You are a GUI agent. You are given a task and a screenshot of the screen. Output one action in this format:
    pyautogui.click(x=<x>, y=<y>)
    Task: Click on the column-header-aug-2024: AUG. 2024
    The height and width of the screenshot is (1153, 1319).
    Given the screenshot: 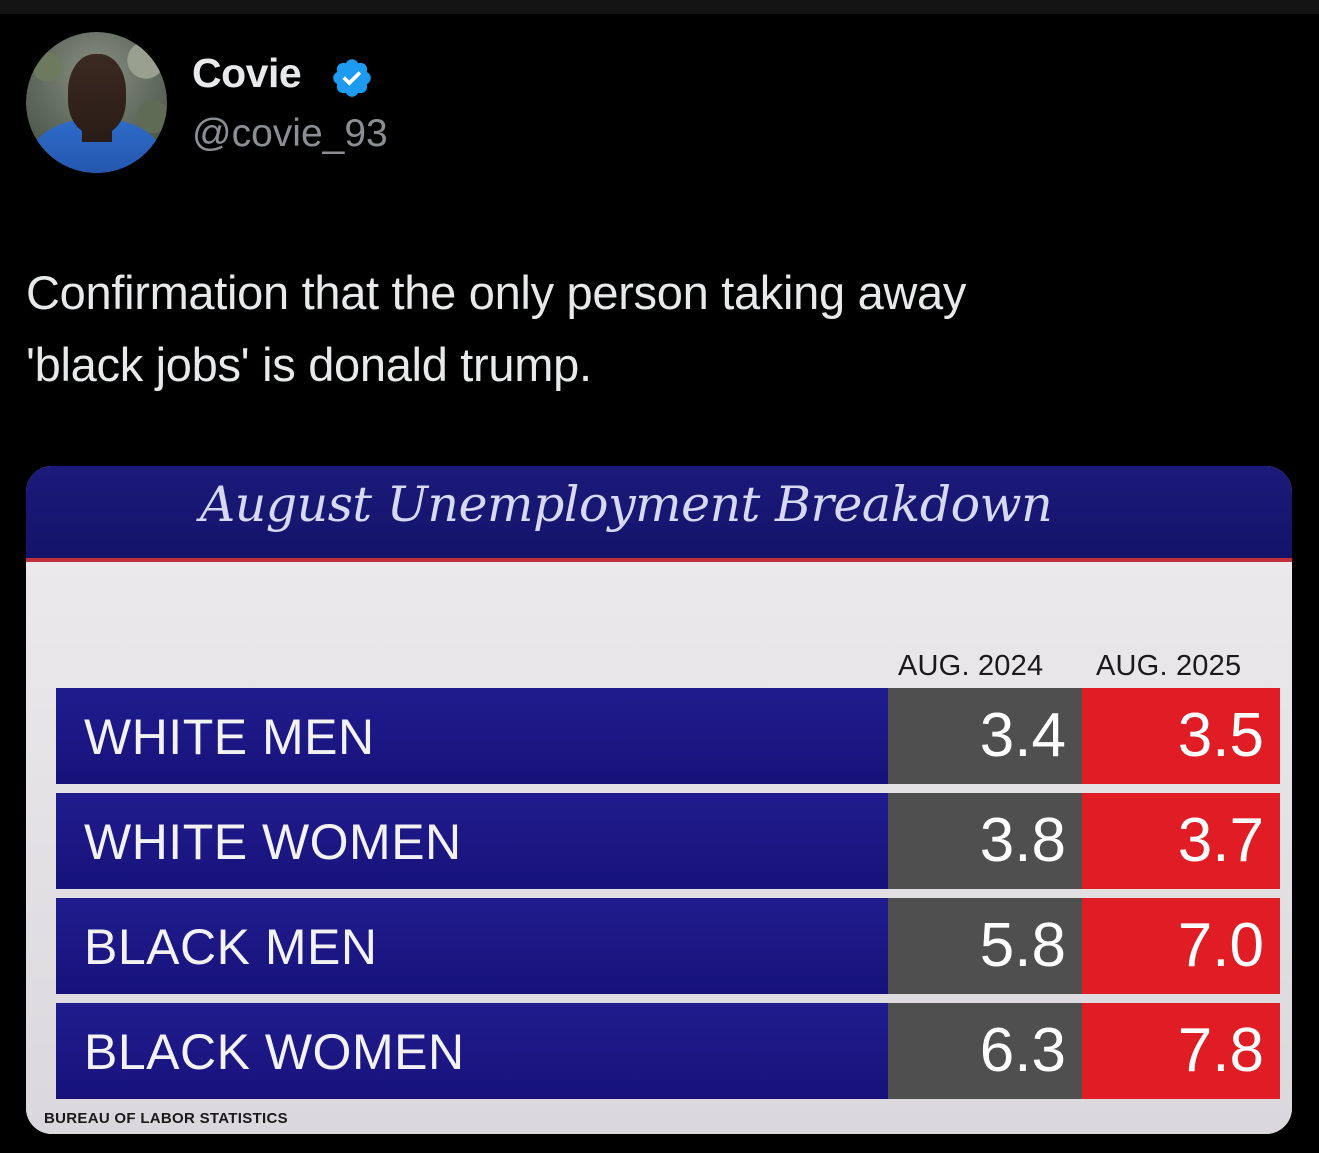 What is the action you would take?
    pyautogui.click(x=971, y=666)
    